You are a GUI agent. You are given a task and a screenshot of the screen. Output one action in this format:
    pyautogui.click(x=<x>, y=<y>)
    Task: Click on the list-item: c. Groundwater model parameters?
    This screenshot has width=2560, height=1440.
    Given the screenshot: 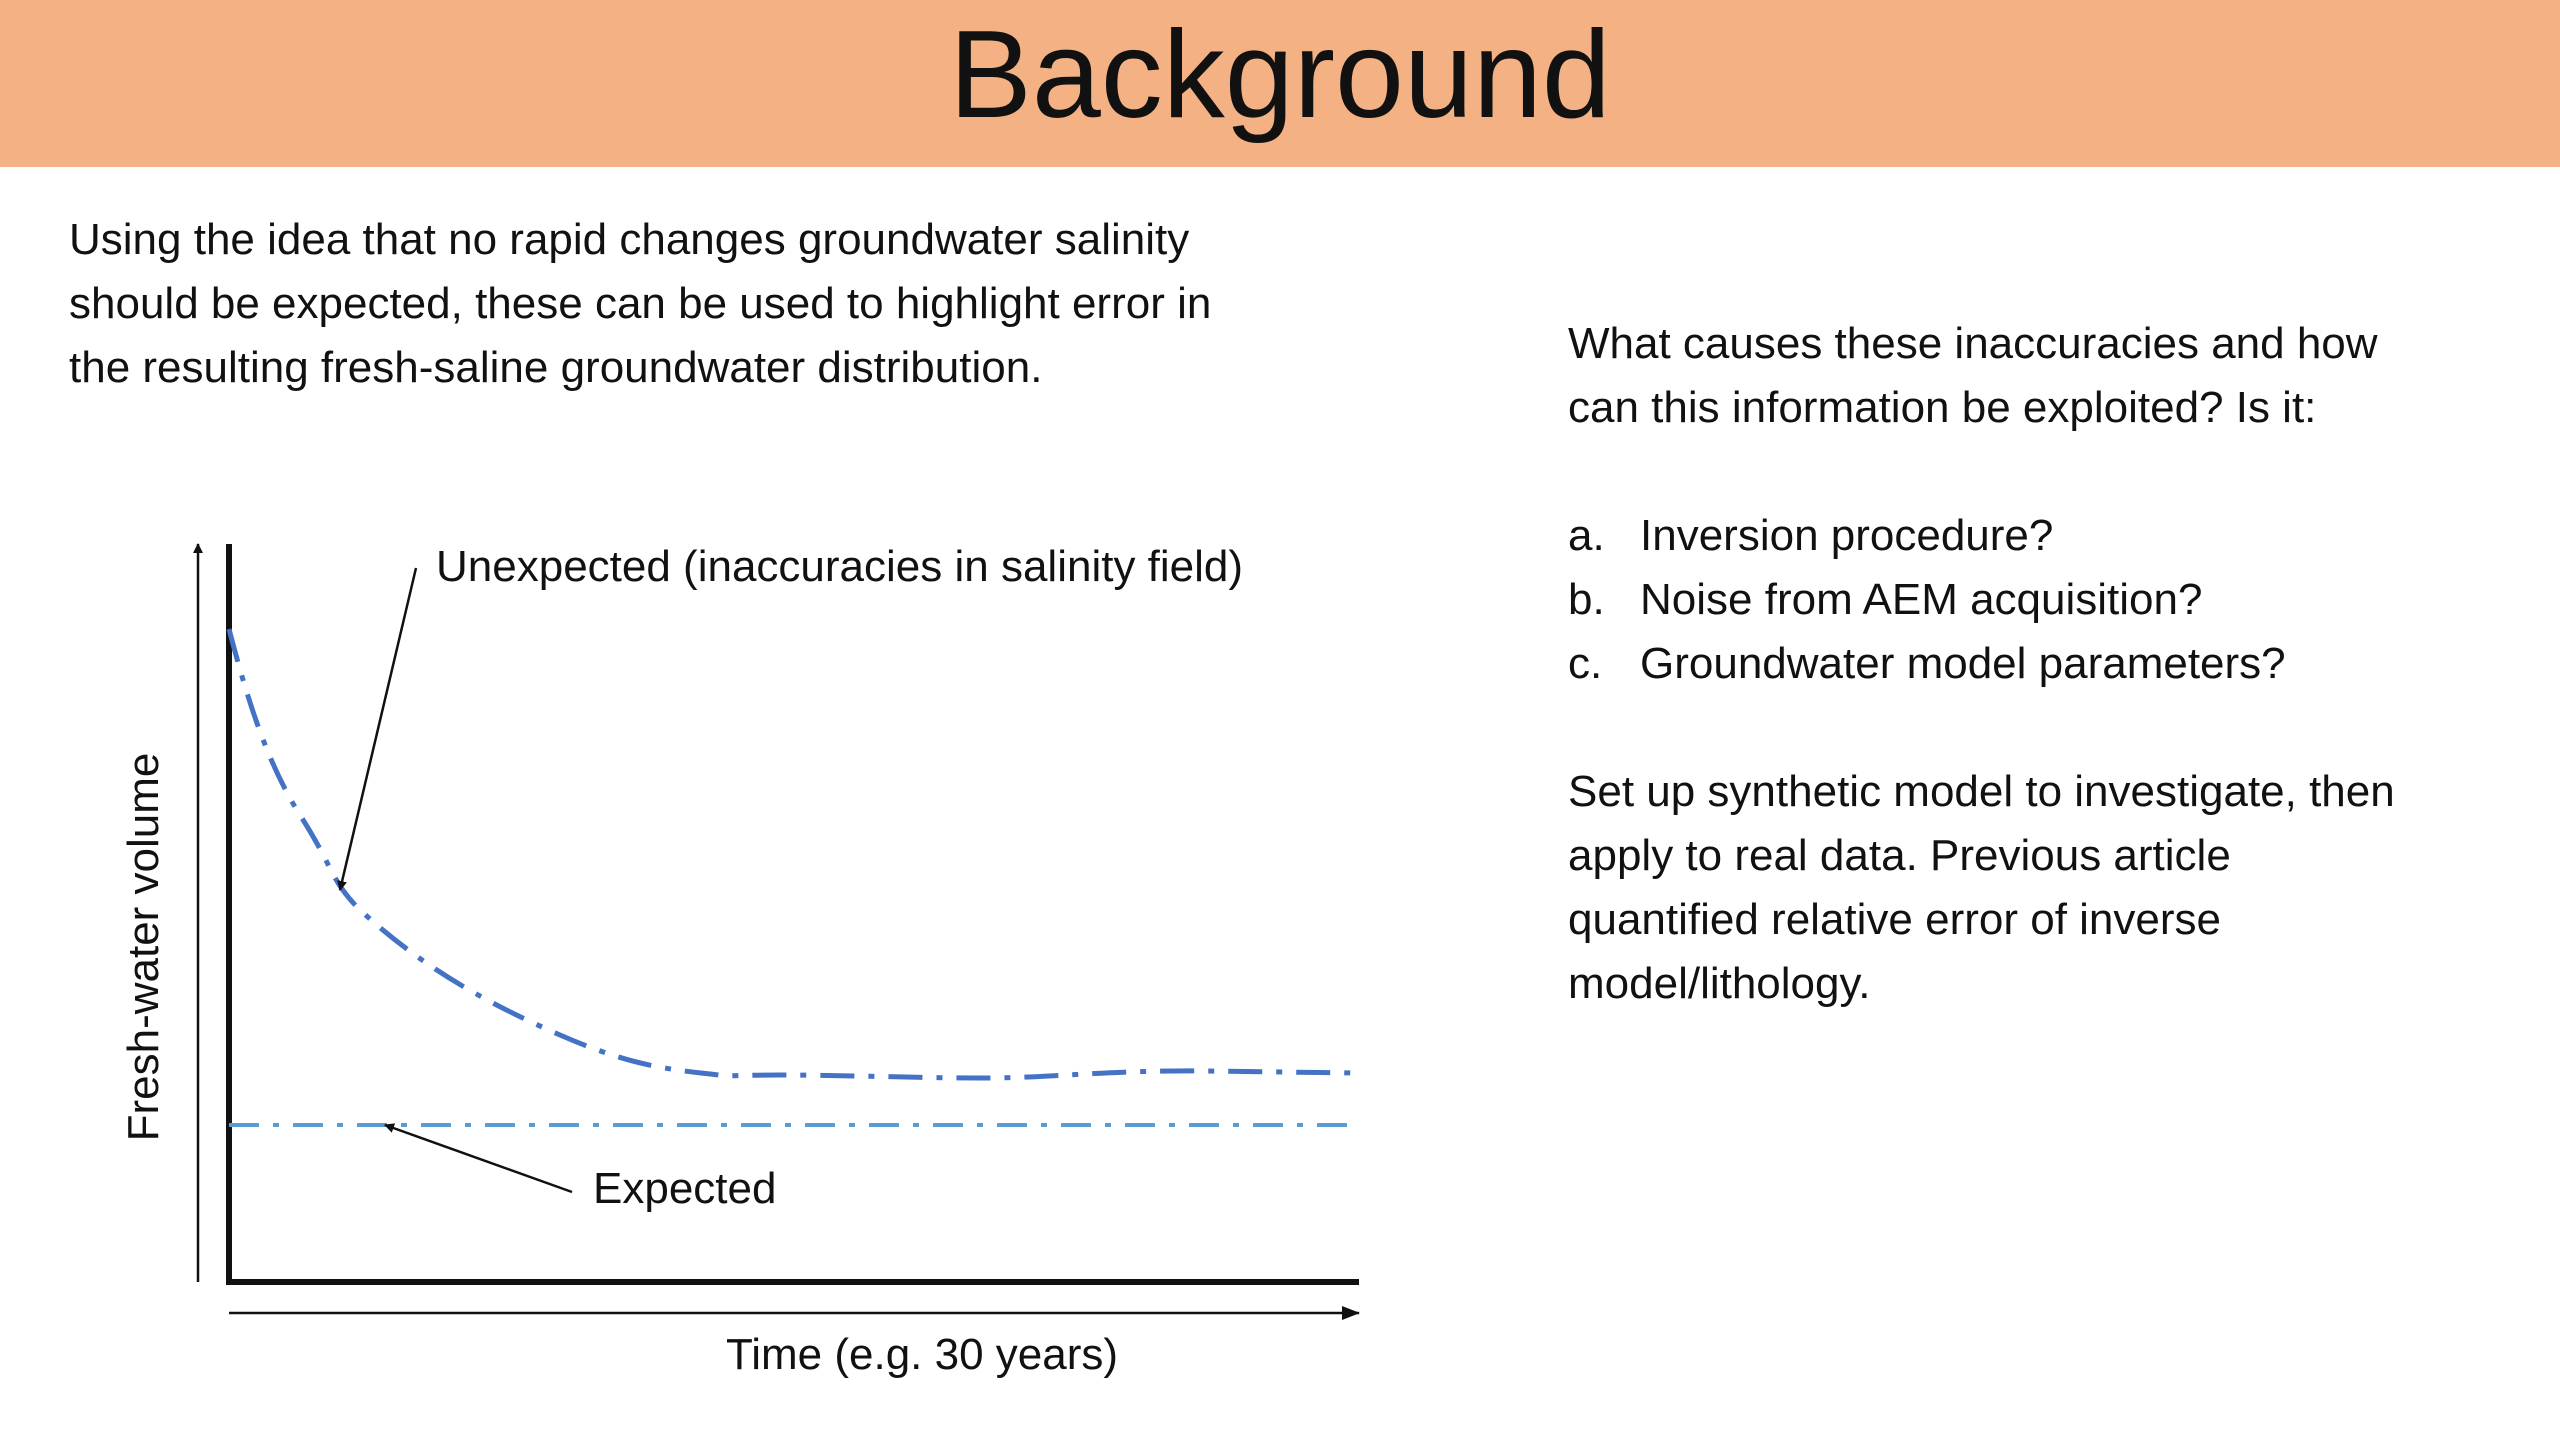 What is the action you would take?
    pyautogui.click(x=1927, y=664)
    